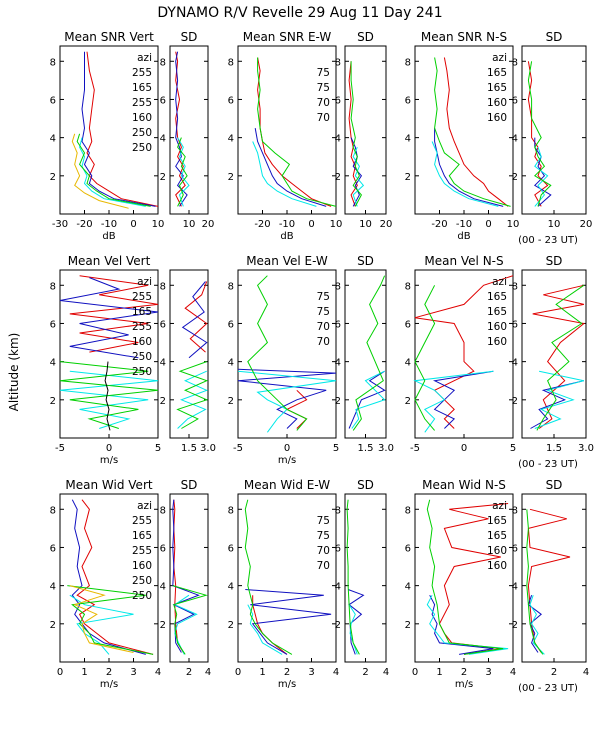 This screenshot has height=750, width=600. What do you see at coordinates (362, 578) in the screenshot?
I see `panel-15: SD 2 4 6 8 2 4` at bounding box center [362, 578].